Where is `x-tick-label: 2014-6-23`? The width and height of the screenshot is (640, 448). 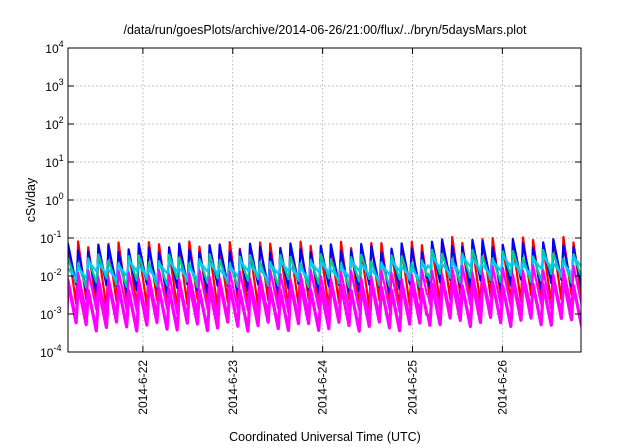 x-tick-label: 2014-6-23 is located at coordinates (233, 387).